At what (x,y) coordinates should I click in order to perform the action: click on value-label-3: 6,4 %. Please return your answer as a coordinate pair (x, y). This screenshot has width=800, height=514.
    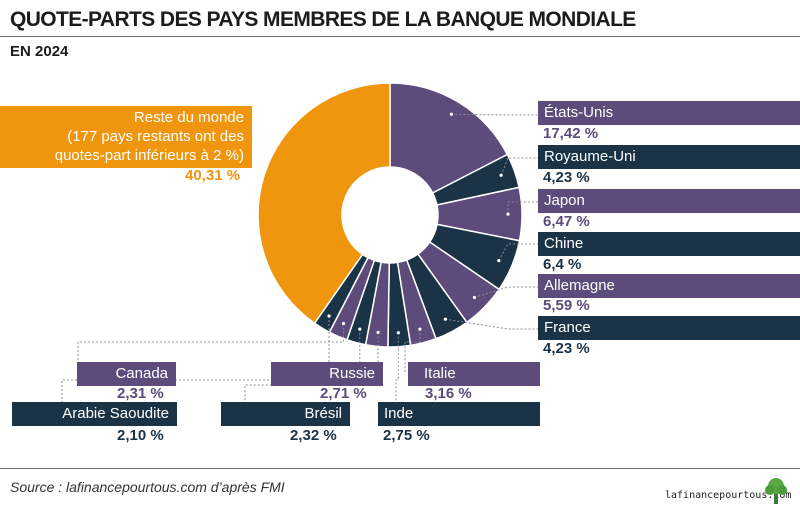
    Looking at the image, I should click on (562, 264).